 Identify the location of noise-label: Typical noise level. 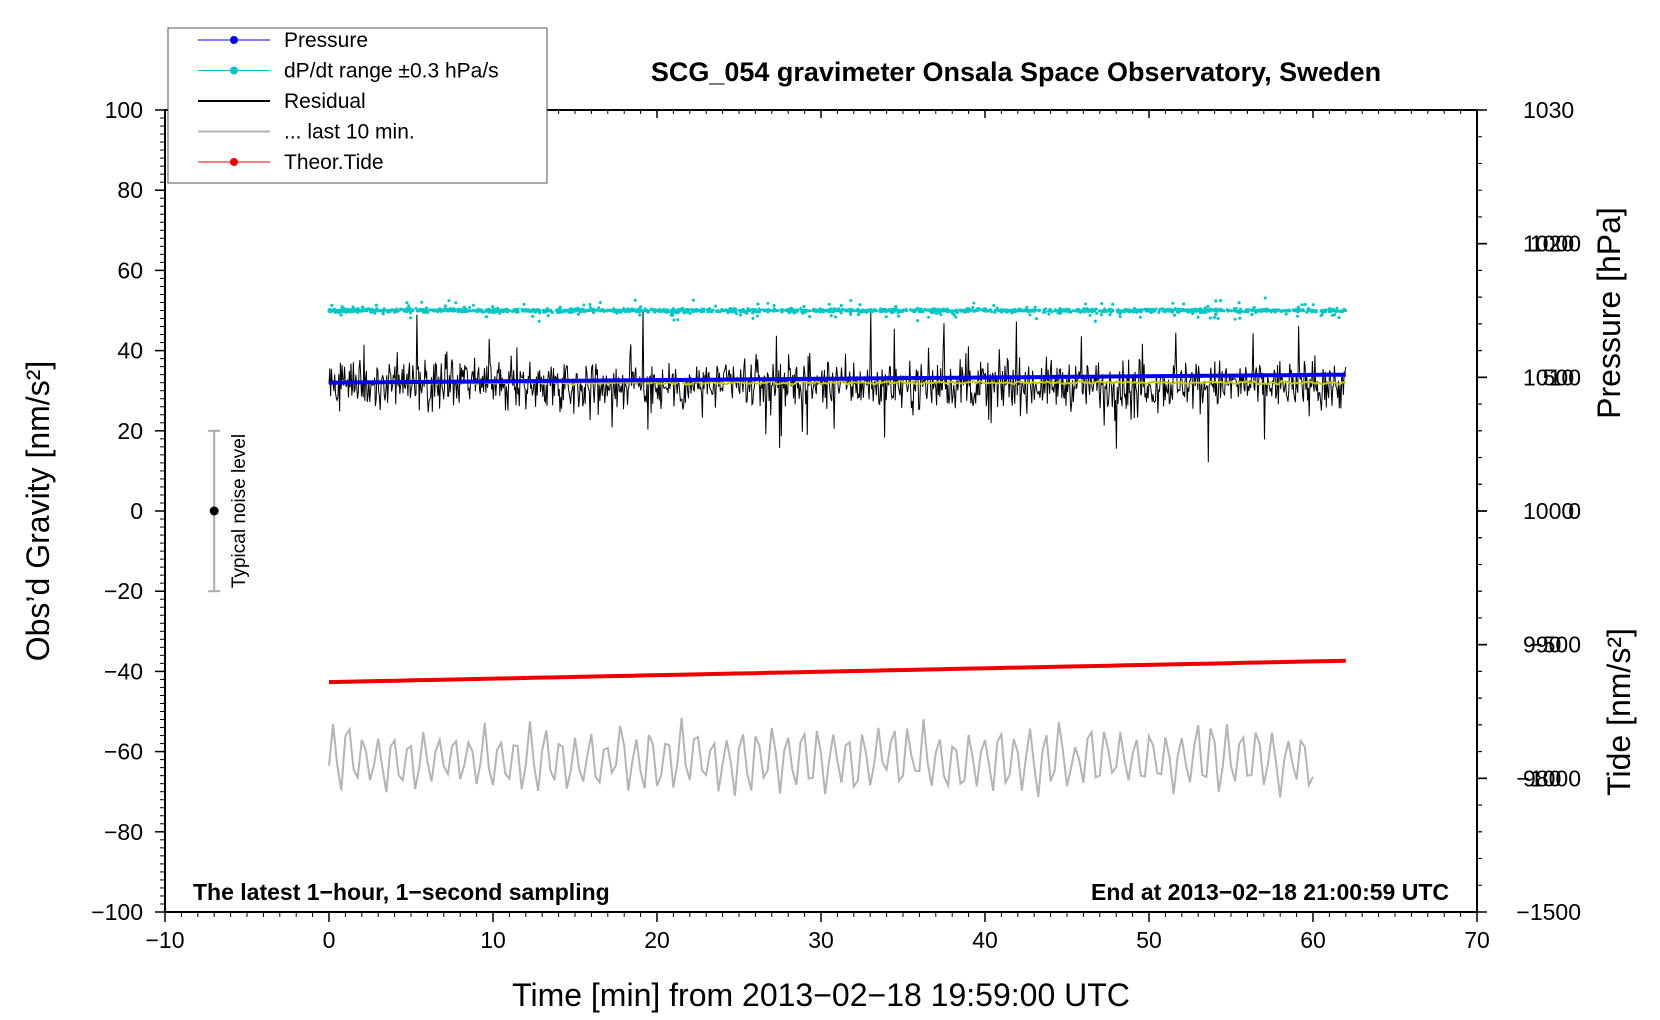
(239, 511).